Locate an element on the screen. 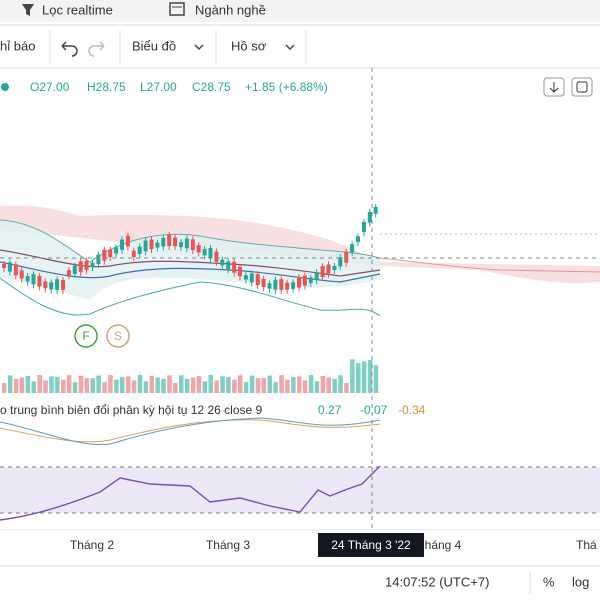 This screenshot has width=600, height=600. x-label: Tháng 2 is located at coordinates (92, 545).